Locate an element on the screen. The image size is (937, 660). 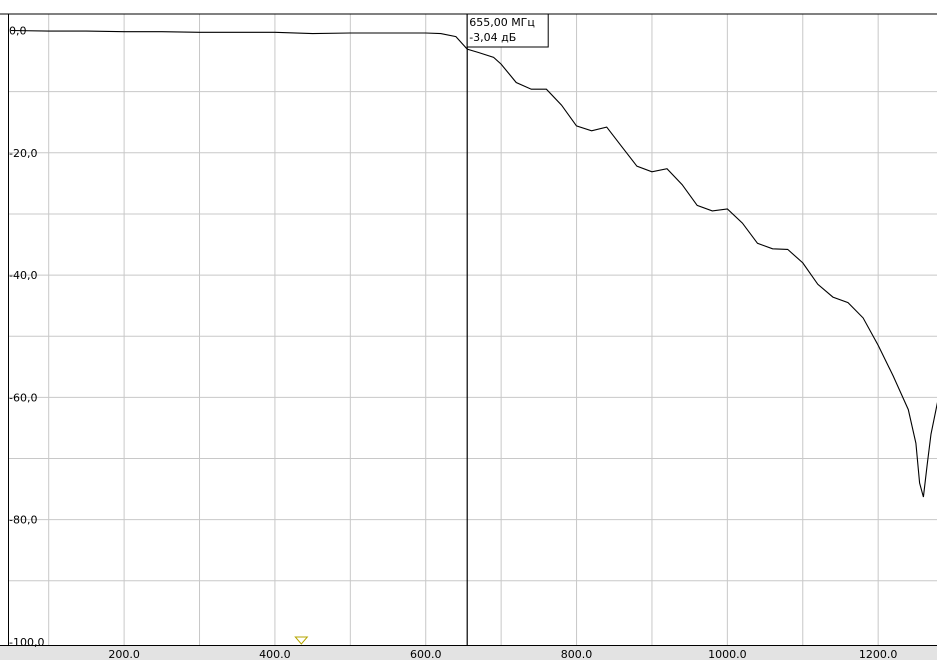
y-tick-label: -60,0 is located at coordinates (23, 397).